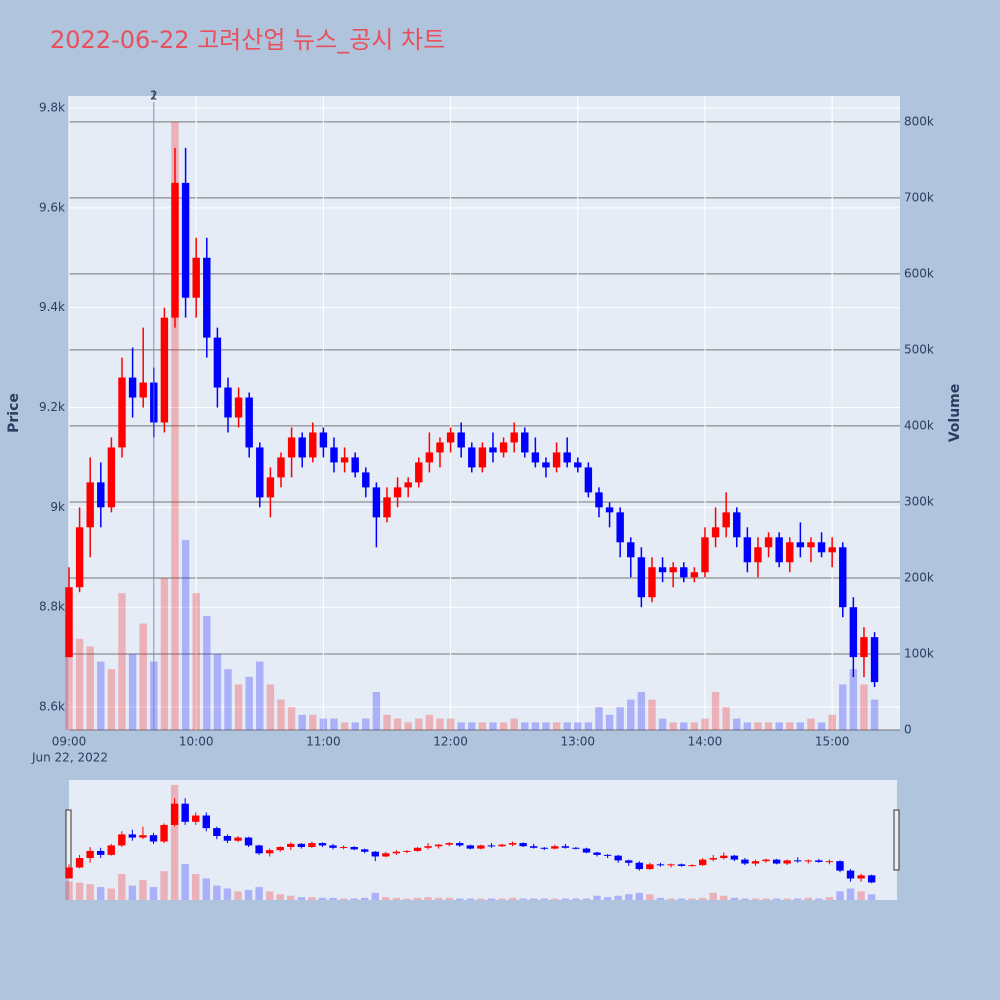  Describe the element at coordinates (52, 307) in the screenshot. I see `y-tick-label: 9.4k` at that location.